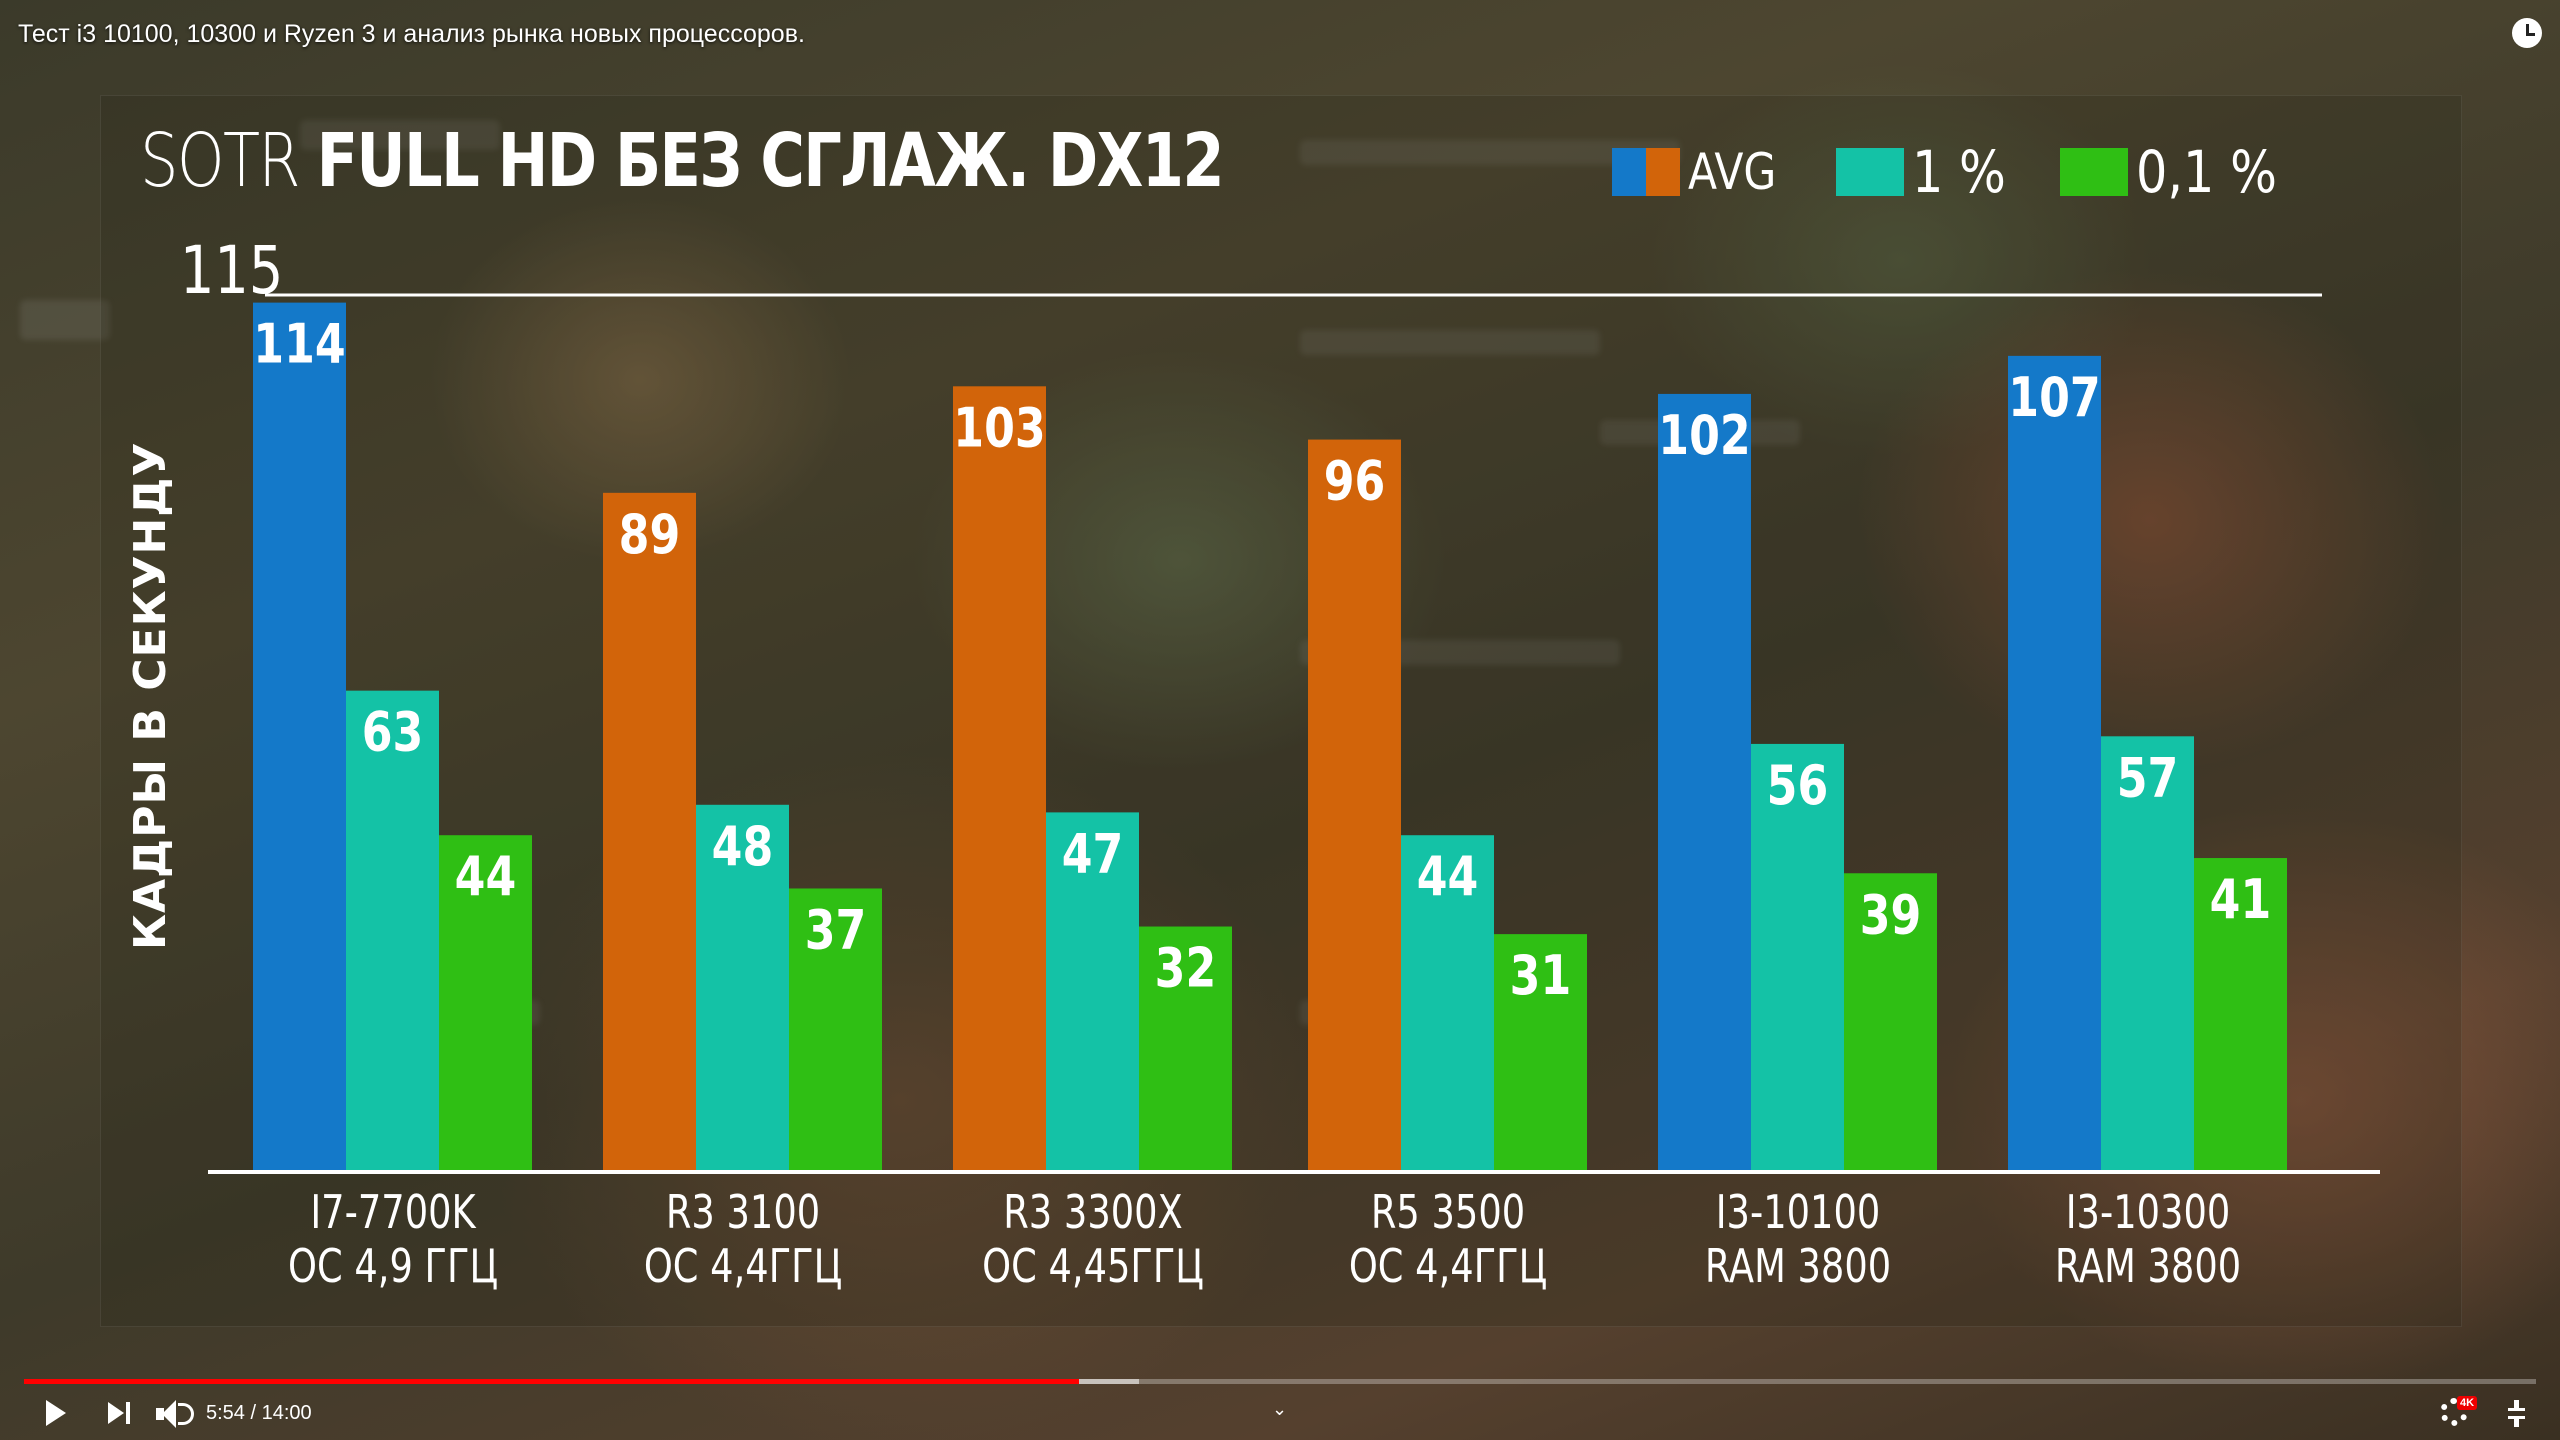 The width and height of the screenshot is (2560, 1440). Describe the element at coordinates (2147, 1212) in the screenshot. I see `category-label-line: I3-10300` at that location.